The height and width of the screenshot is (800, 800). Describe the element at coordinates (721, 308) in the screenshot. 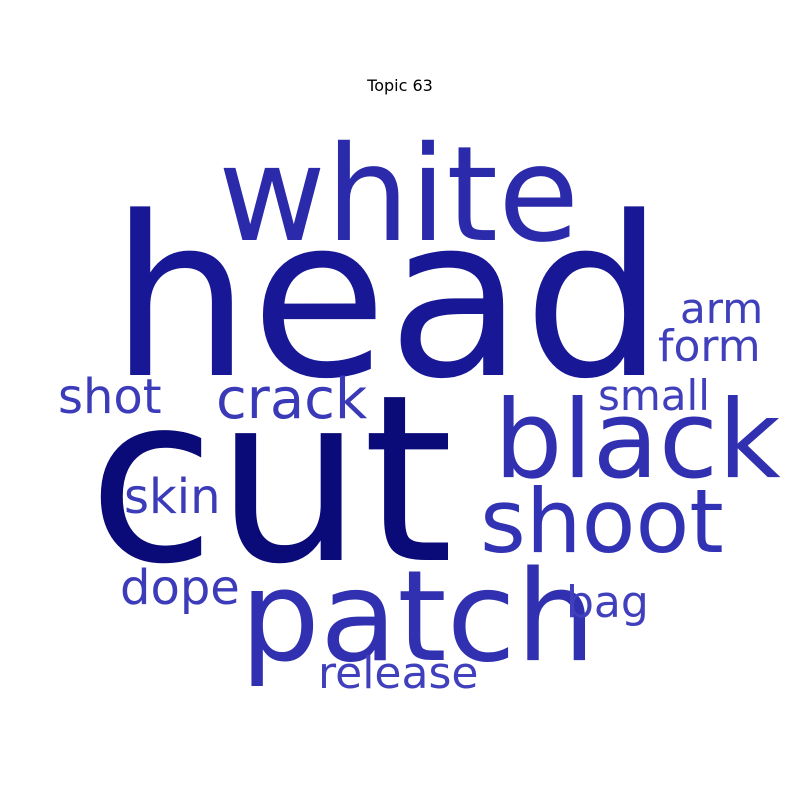

I see `word-arm: arm` at that location.